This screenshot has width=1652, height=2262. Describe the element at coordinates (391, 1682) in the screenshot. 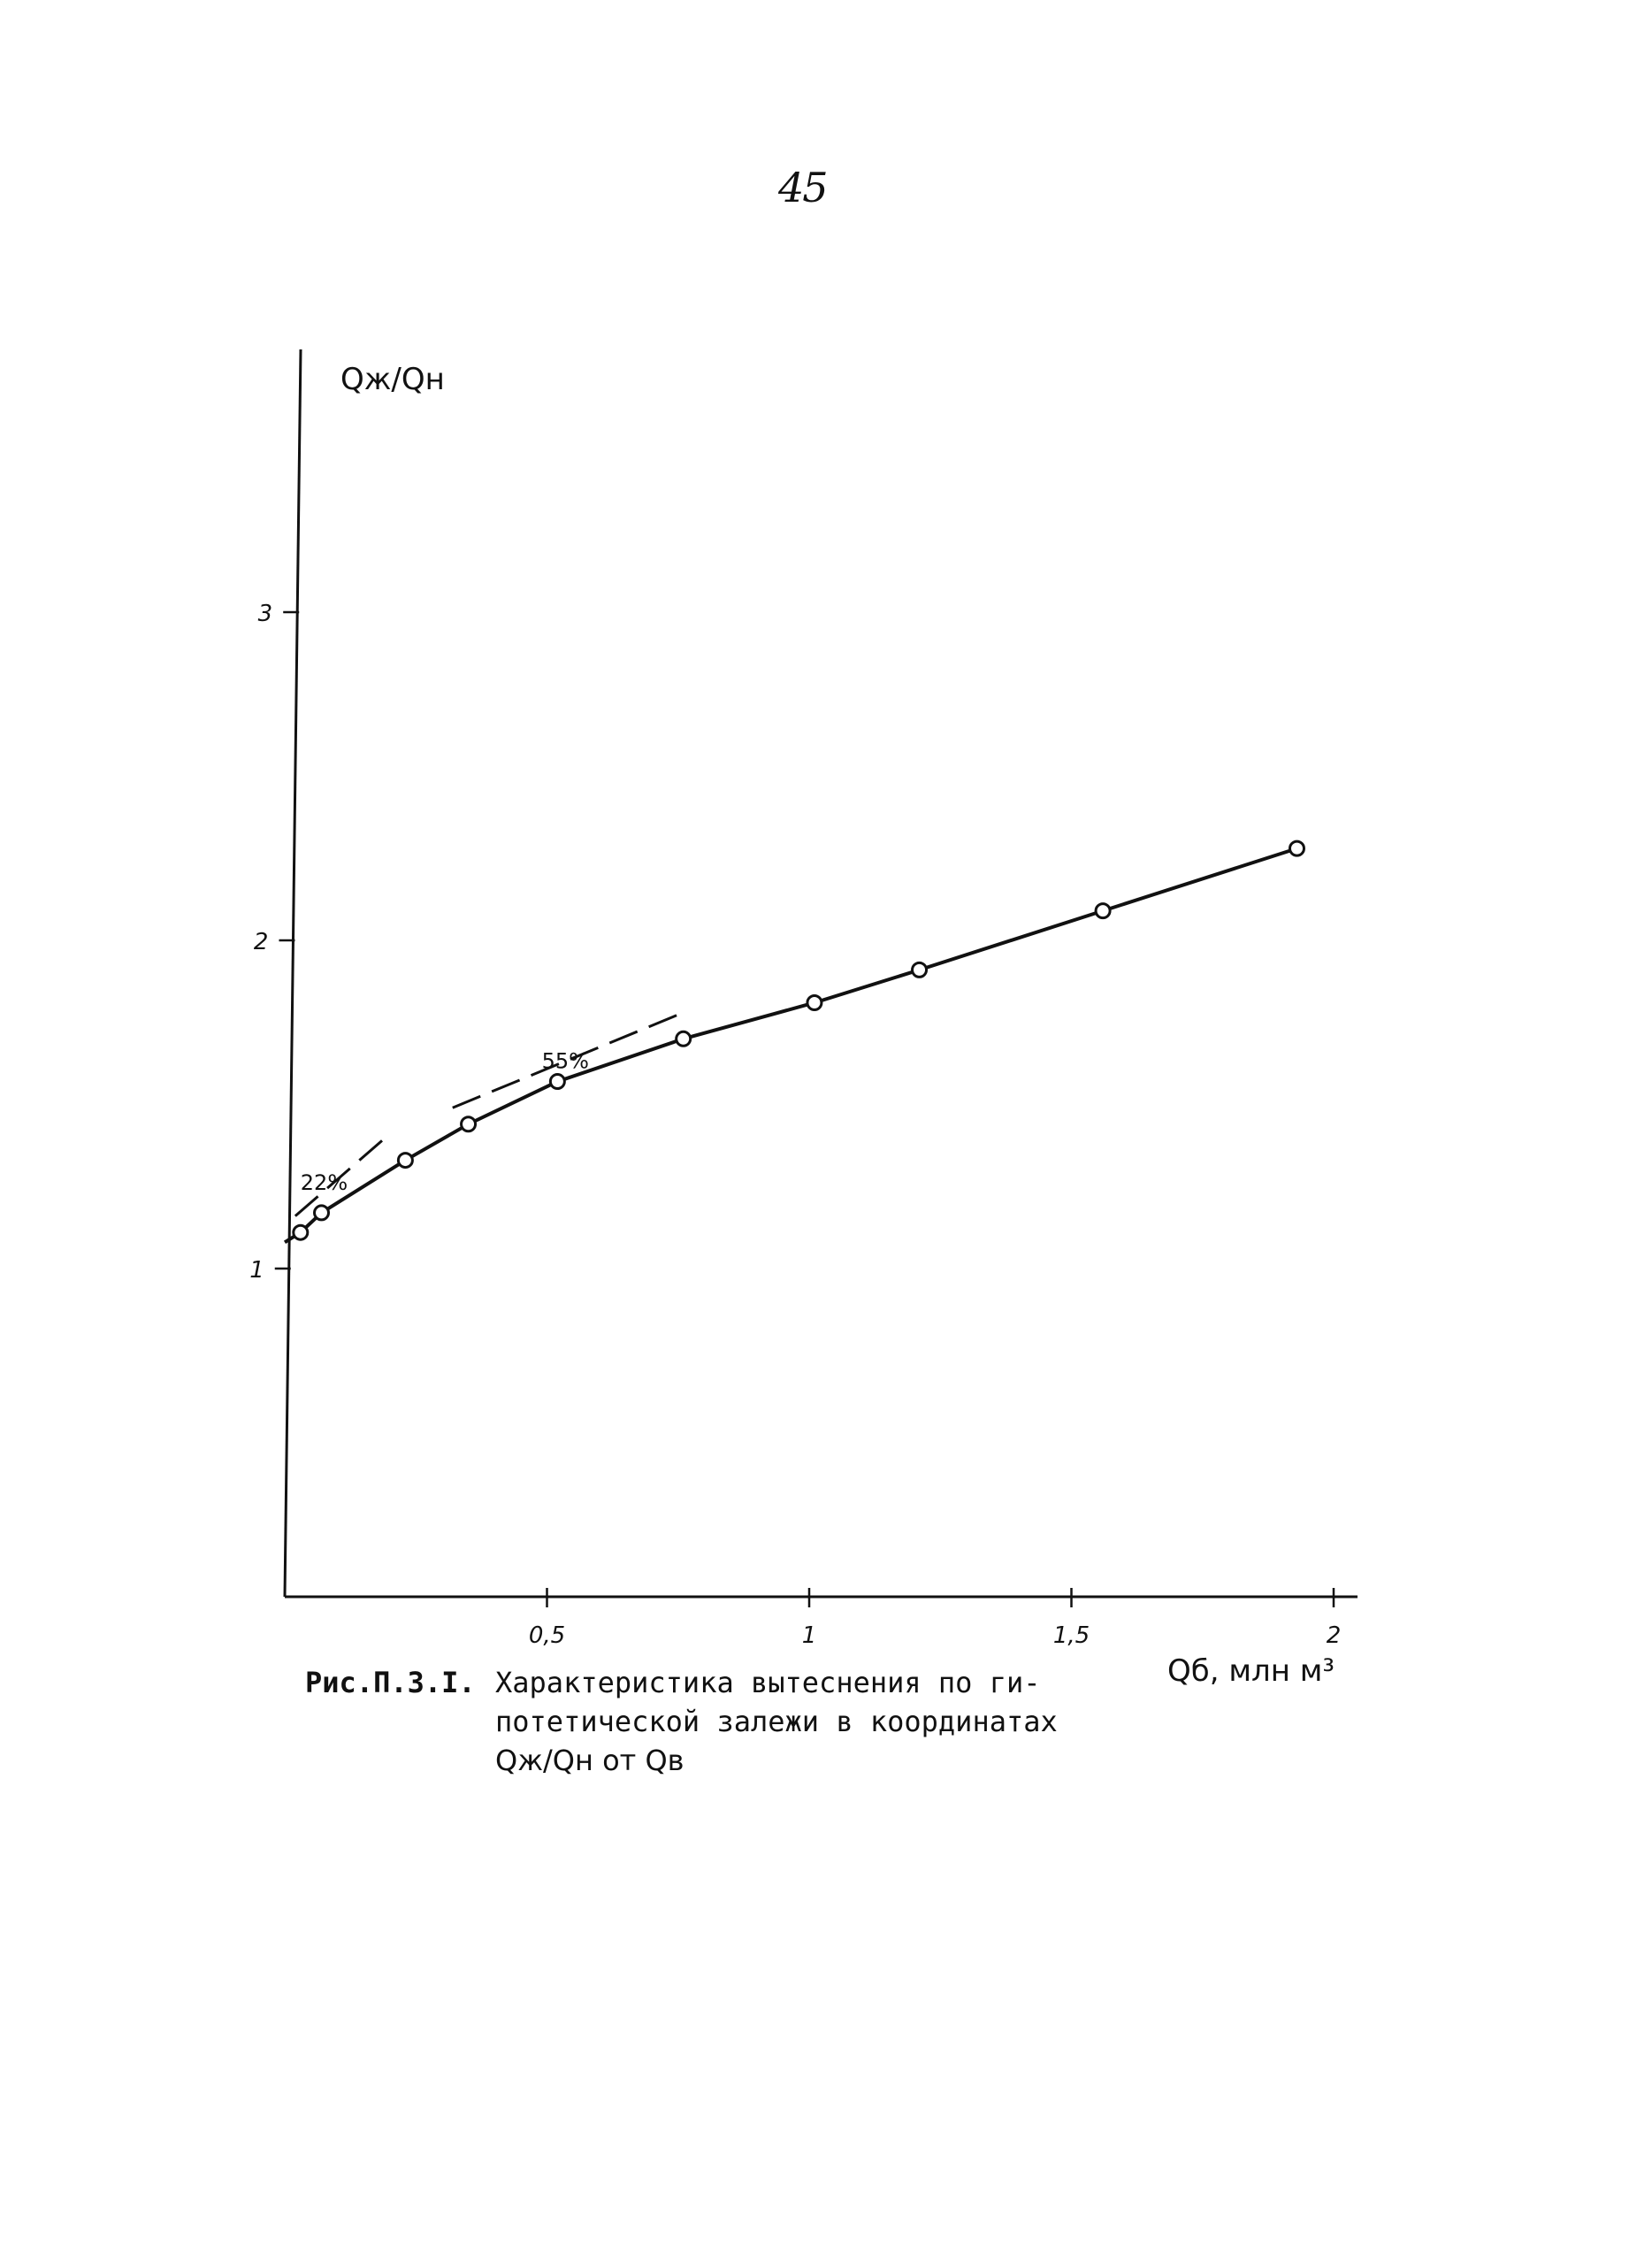

I see `figure-label: Рис.П.3.I.` at that location.